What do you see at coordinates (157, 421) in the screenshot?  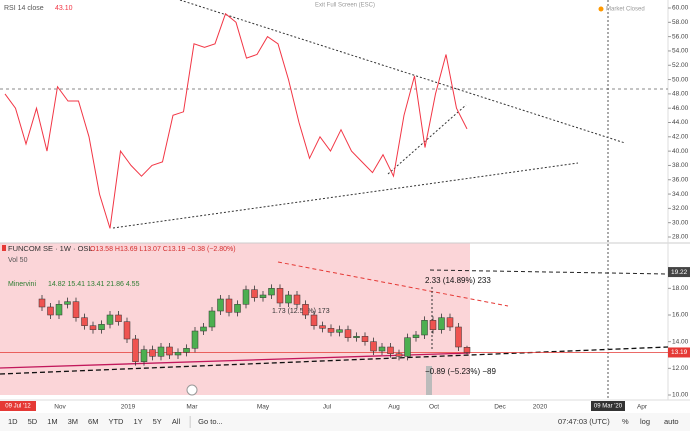 I see `range-button: 5Y` at bounding box center [157, 421].